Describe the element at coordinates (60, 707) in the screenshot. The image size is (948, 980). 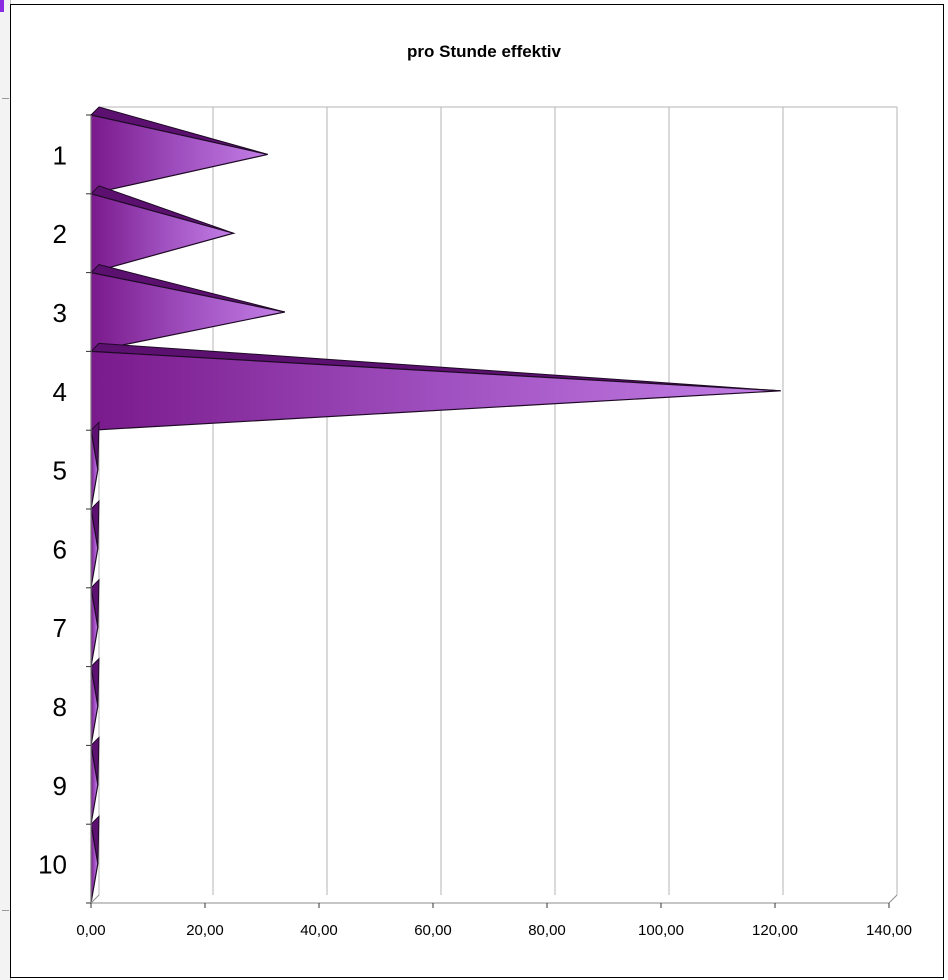
I see `category-label: 8` at that location.